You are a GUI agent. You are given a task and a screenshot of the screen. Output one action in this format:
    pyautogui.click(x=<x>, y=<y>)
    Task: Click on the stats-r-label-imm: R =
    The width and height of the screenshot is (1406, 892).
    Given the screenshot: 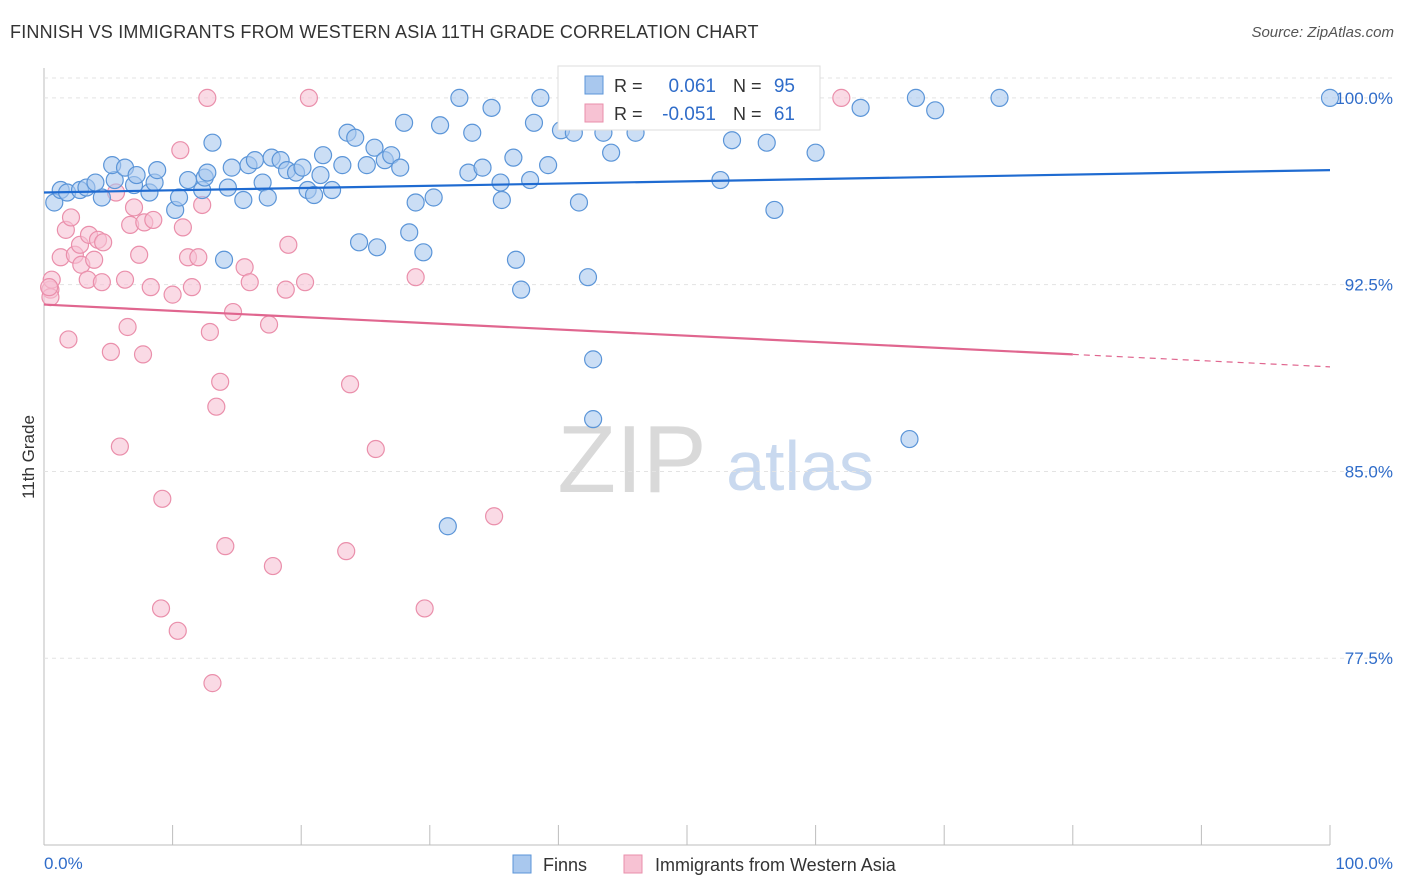 What is the action you would take?
    pyautogui.click(x=628, y=114)
    